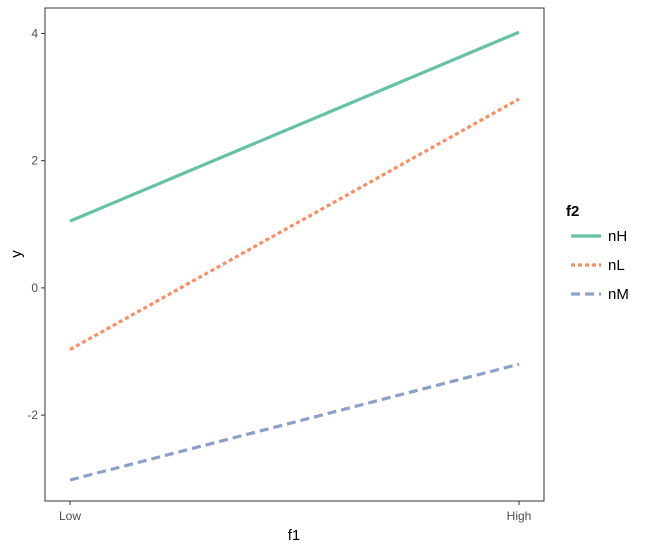 The image size is (645, 547). Describe the element at coordinates (34, 33) in the screenshot. I see `y-tick-label: 4` at that location.